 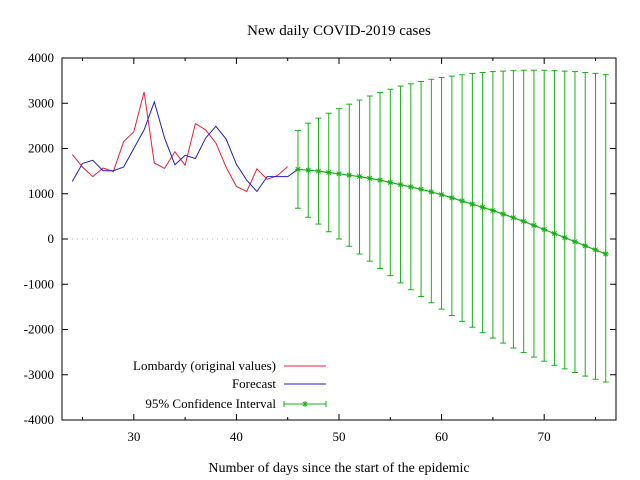 I want to click on y-tick-label: 1000, so click(x=41, y=193).